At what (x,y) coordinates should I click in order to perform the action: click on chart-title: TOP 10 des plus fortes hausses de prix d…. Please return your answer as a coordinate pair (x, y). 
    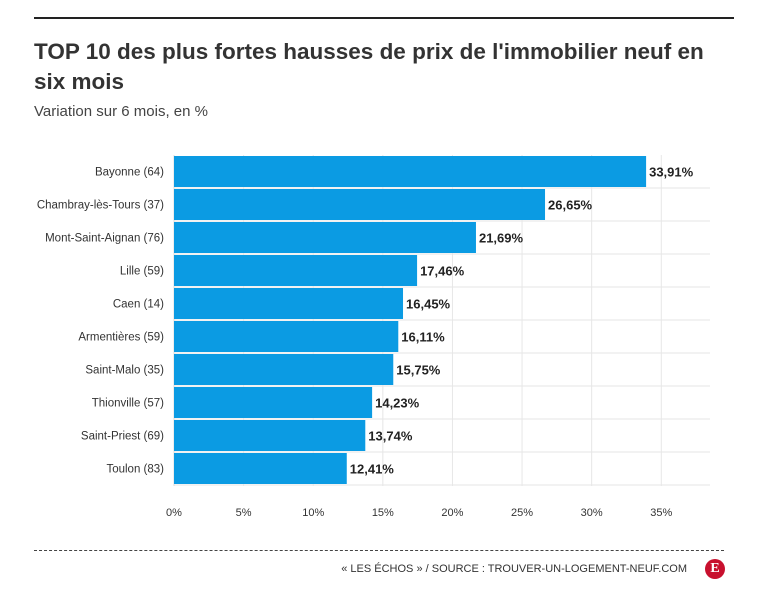
    Looking at the image, I should click on (369, 66).